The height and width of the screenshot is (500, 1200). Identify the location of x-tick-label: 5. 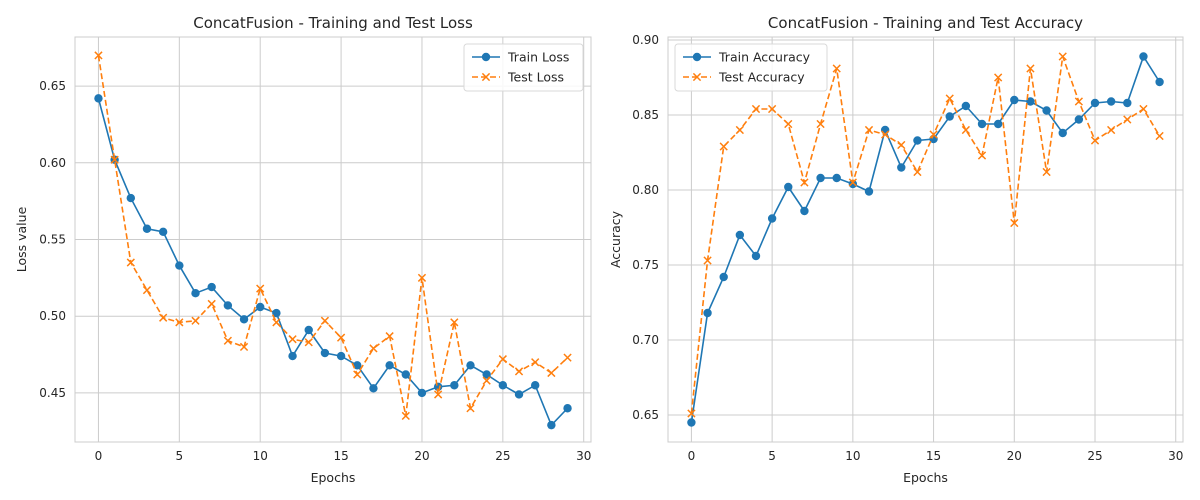
(772, 456).